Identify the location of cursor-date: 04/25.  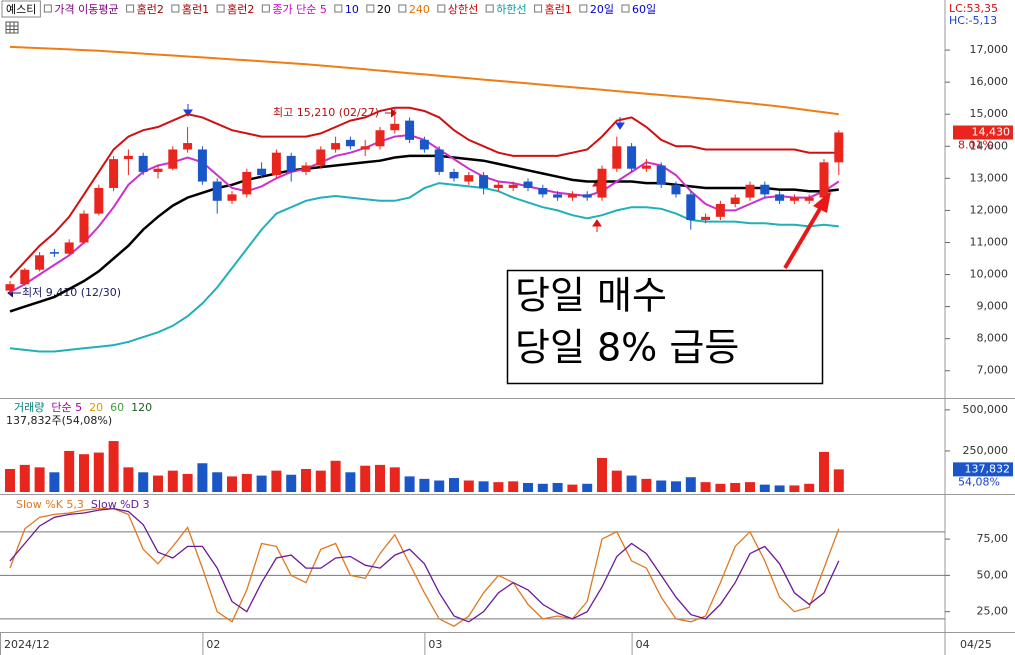
(976, 644).